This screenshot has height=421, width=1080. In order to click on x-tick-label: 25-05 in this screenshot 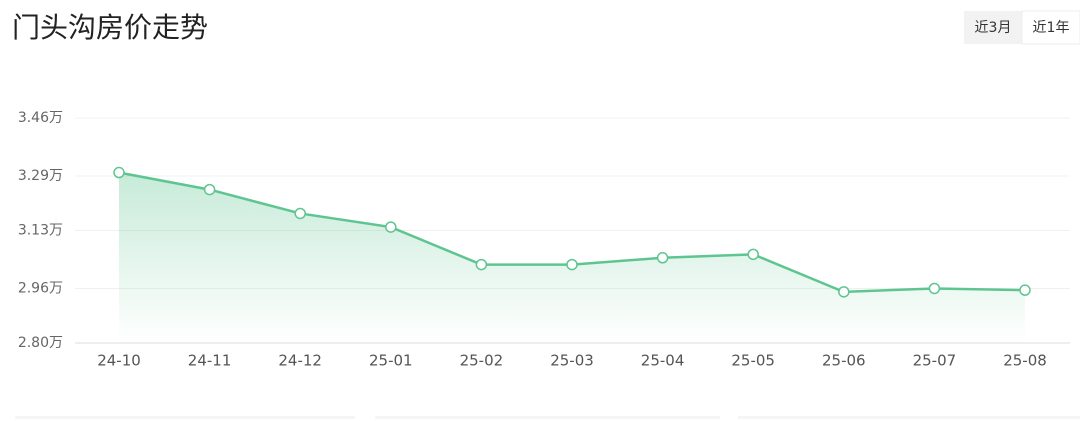, I will do `click(753, 361)`.